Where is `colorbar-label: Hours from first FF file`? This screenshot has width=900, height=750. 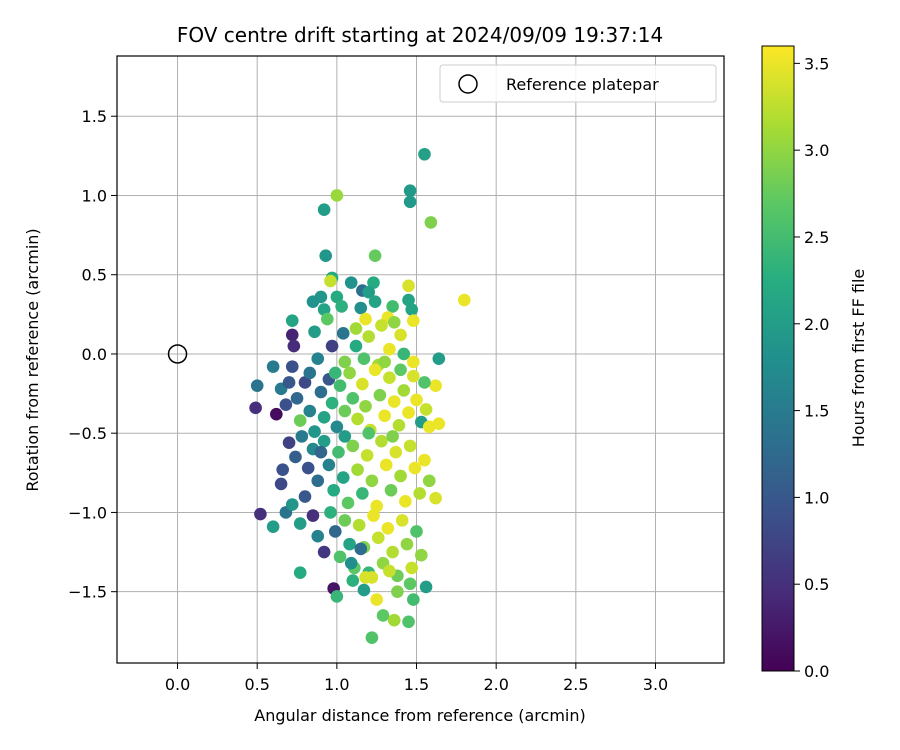 colorbar-label: Hours from first FF file is located at coordinates (858, 358).